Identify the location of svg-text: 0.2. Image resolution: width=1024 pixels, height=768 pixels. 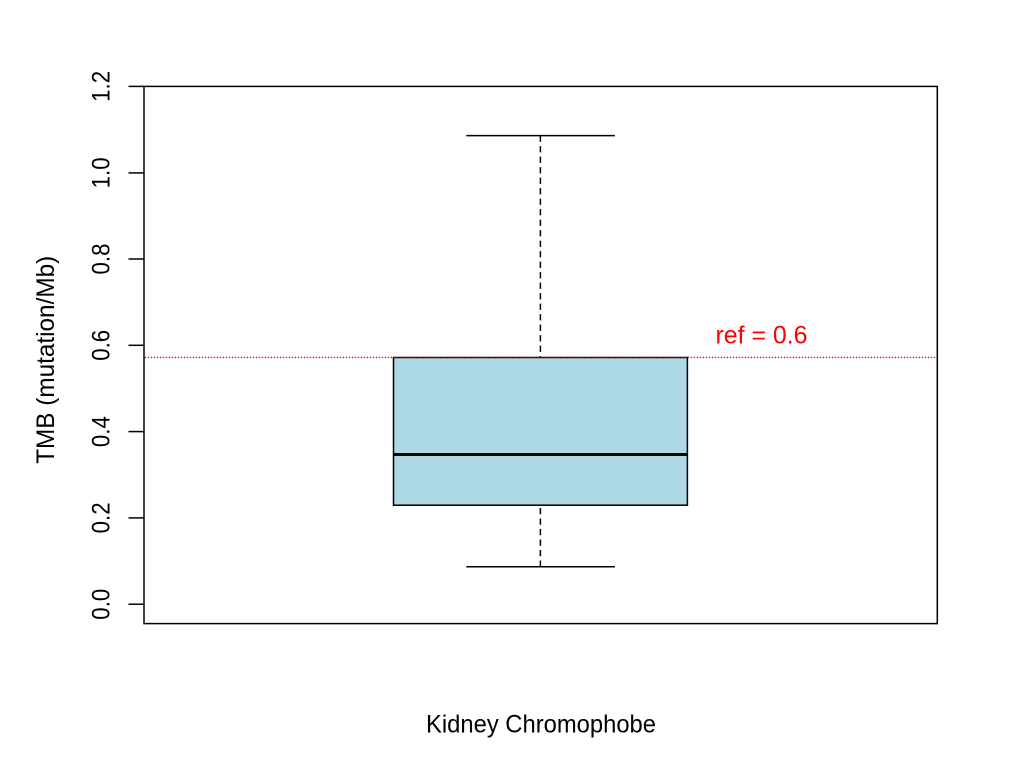
(102, 517).